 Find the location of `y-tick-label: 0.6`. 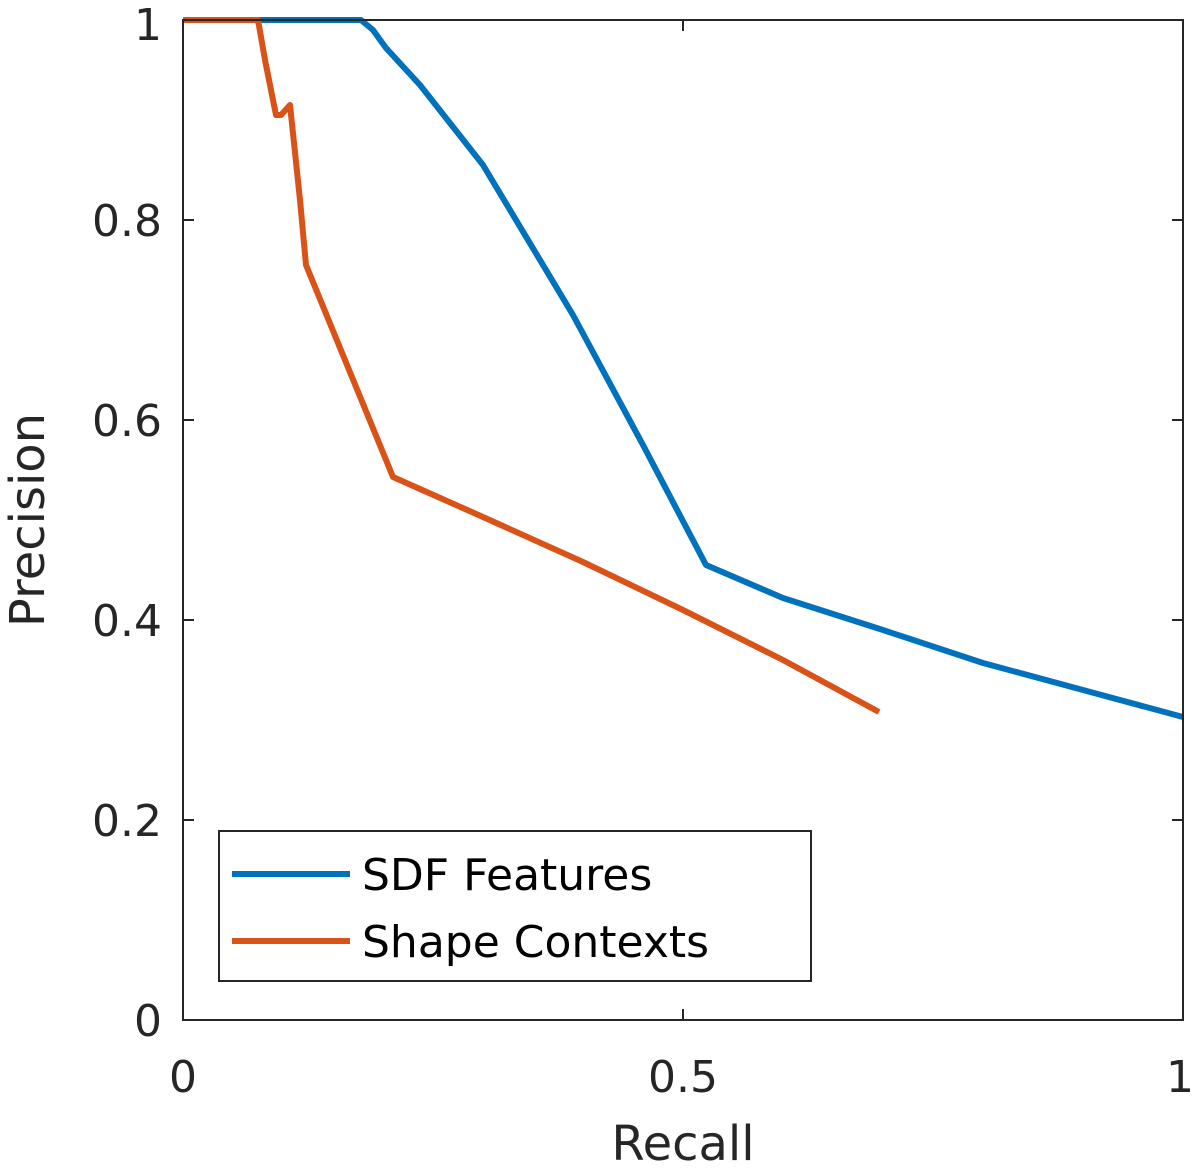

y-tick-label: 0.6 is located at coordinates (127, 421).